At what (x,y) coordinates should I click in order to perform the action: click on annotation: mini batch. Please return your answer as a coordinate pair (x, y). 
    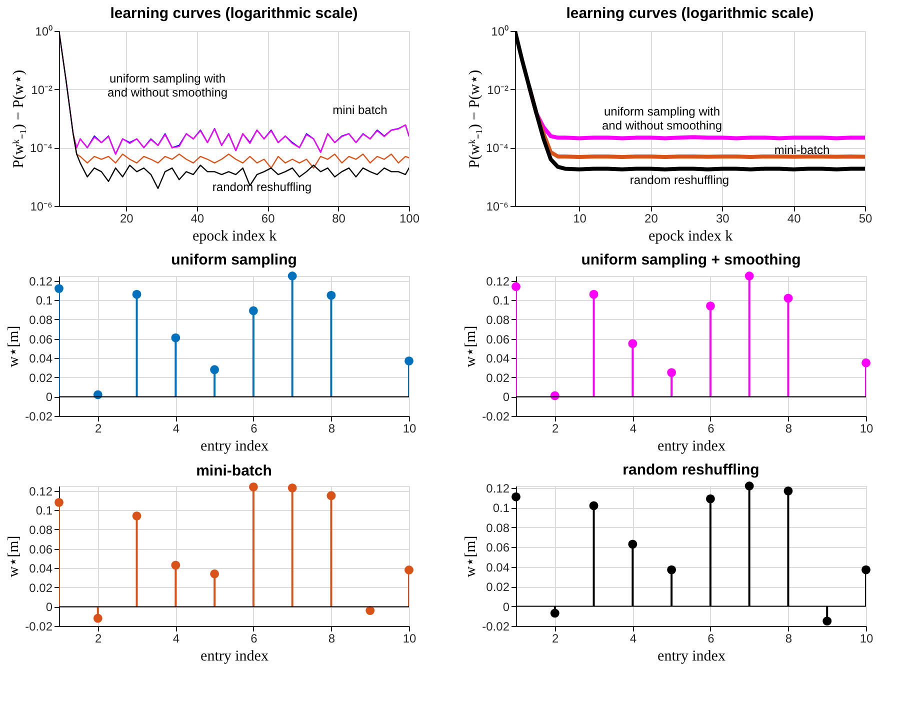
    Looking at the image, I should click on (360, 109).